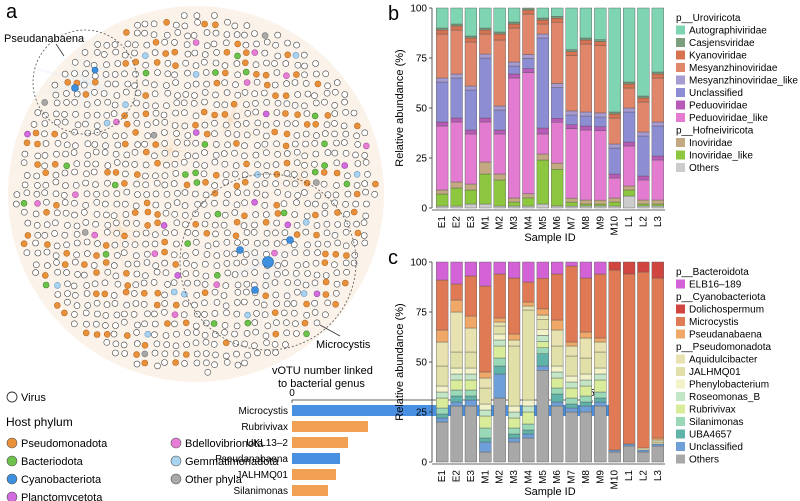  What do you see at coordinates (680, 155) in the screenshot?
I see `legend-swatch` at bounding box center [680, 155].